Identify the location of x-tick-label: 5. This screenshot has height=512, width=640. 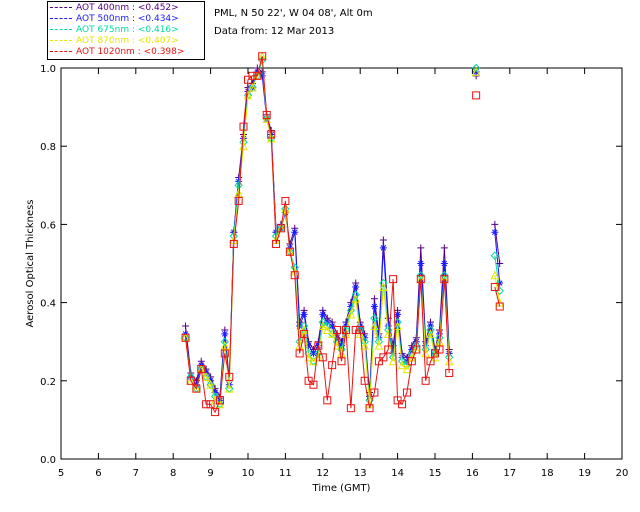
(61, 473).